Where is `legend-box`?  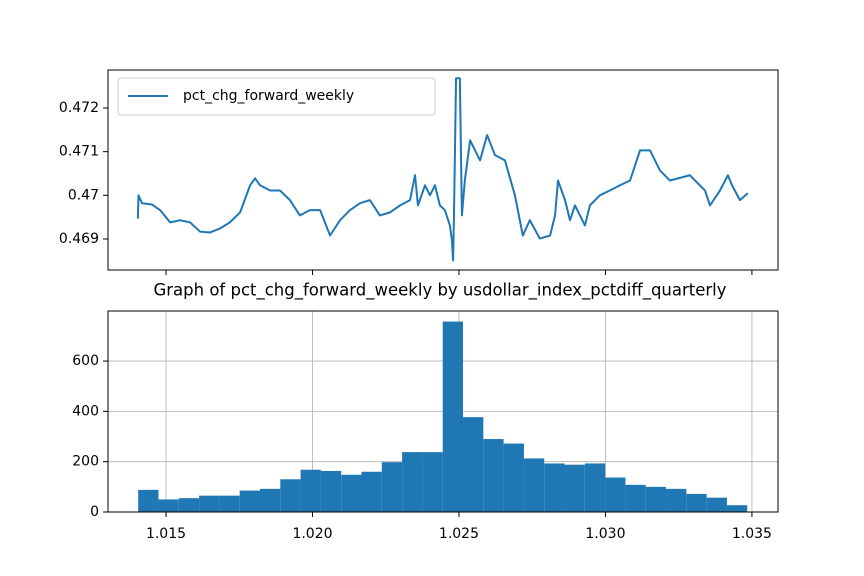
legend-box is located at coordinates (276, 96).